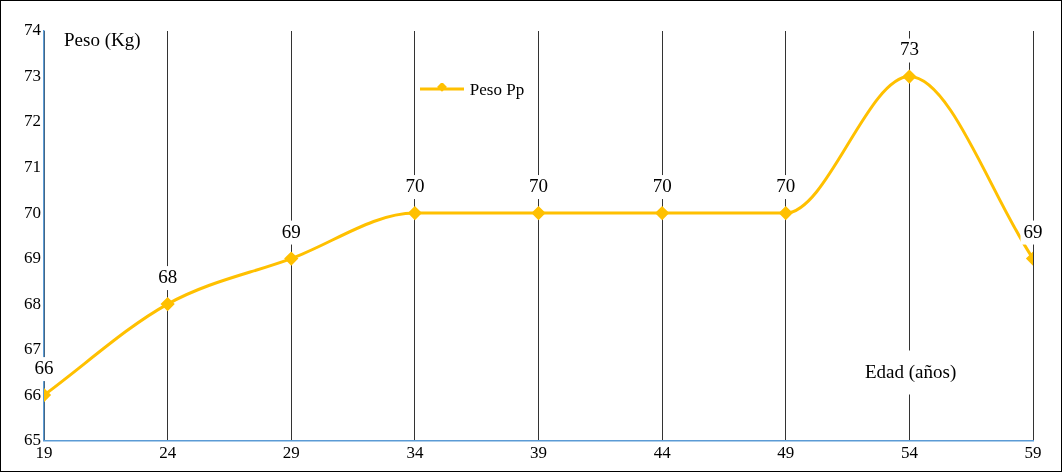 The width and height of the screenshot is (1062, 472). Describe the element at coordinates (415, 453) in the screenshot. I see `x-tick-label: 34` at that location.